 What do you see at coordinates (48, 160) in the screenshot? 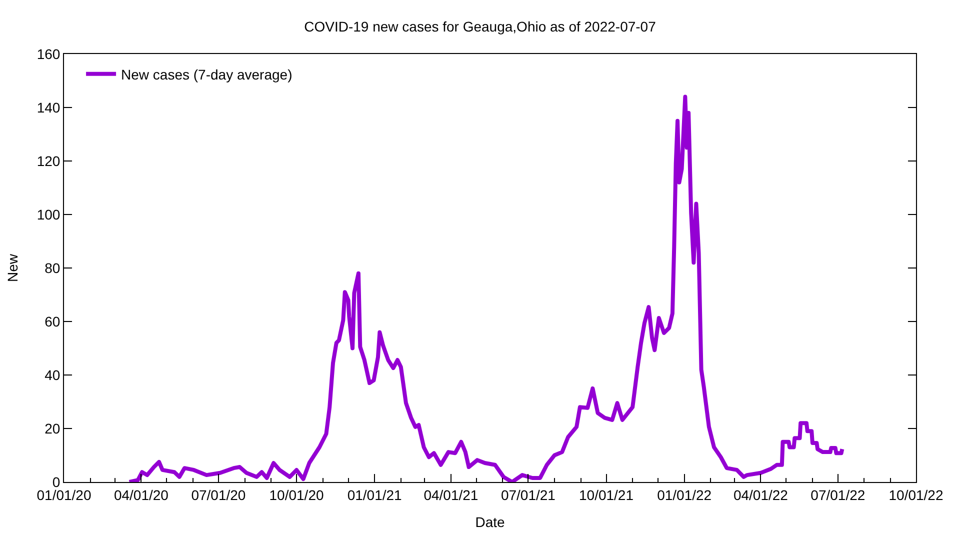
I see `y-tick-label: 120` at bounding box center [48, 160].